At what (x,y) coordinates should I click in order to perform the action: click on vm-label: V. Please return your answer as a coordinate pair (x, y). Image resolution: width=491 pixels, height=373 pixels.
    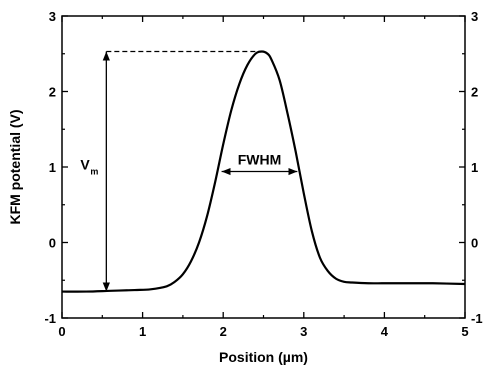
    Looking at the image, I should click on (85, 164).